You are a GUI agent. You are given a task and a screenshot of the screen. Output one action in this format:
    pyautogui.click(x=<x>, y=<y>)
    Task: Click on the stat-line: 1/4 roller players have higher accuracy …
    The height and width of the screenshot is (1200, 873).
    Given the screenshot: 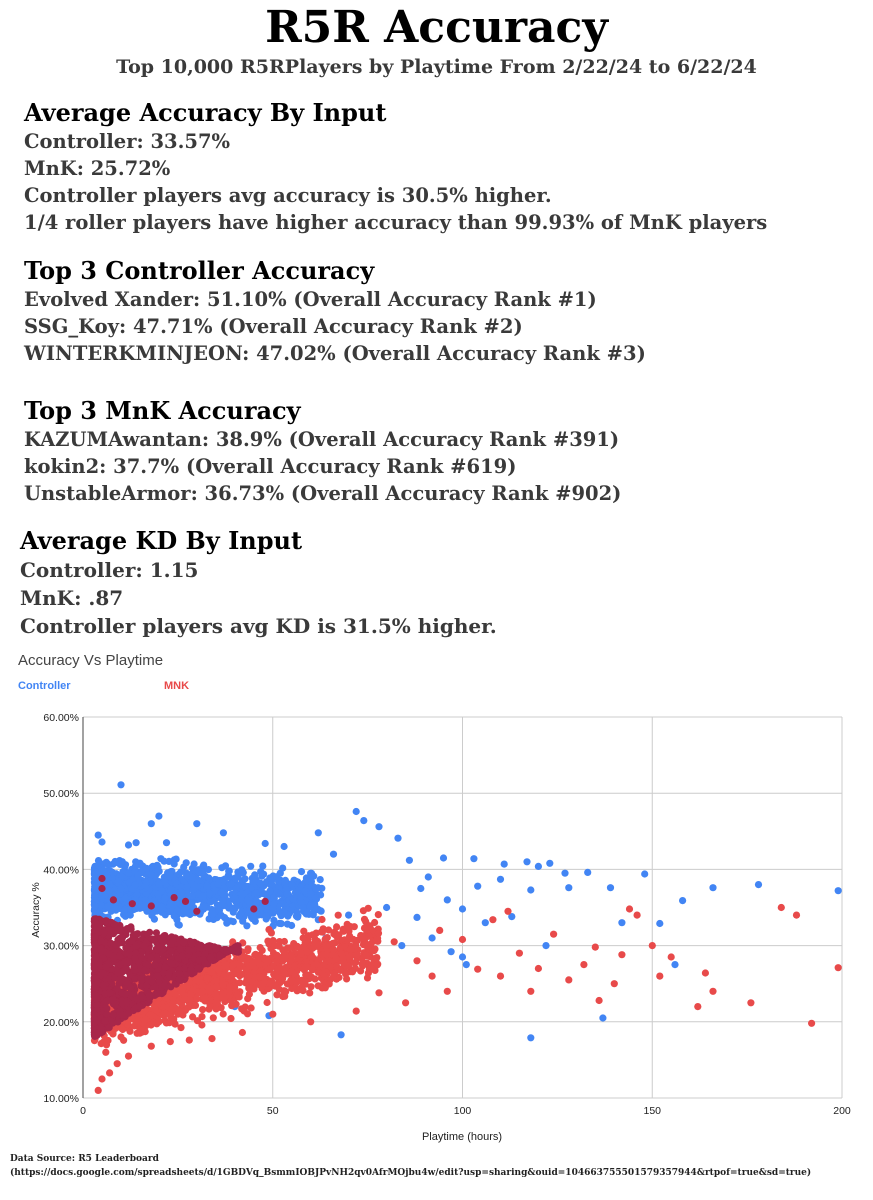 What is the action you would take?
    pyautogui.click(x=396, y=222)
    